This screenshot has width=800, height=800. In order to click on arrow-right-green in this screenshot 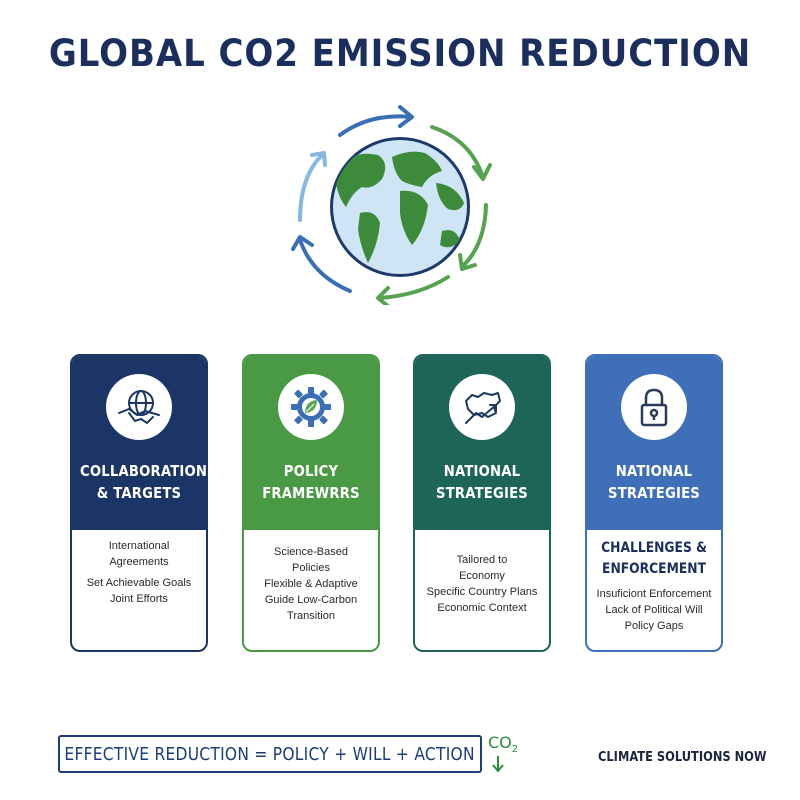, I will do `click(457, 151)`.